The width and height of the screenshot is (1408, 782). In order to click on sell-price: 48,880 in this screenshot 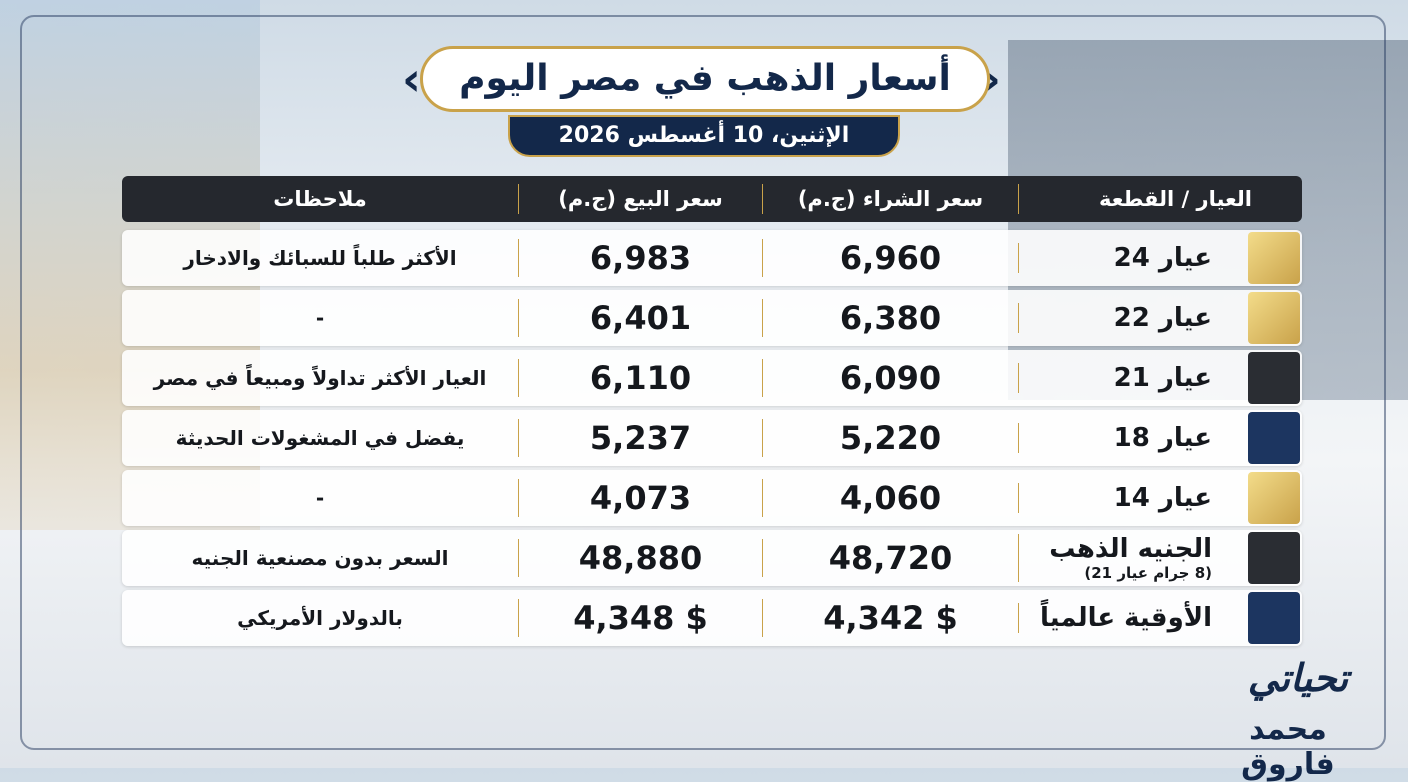, I will do `click(640, 558)`.